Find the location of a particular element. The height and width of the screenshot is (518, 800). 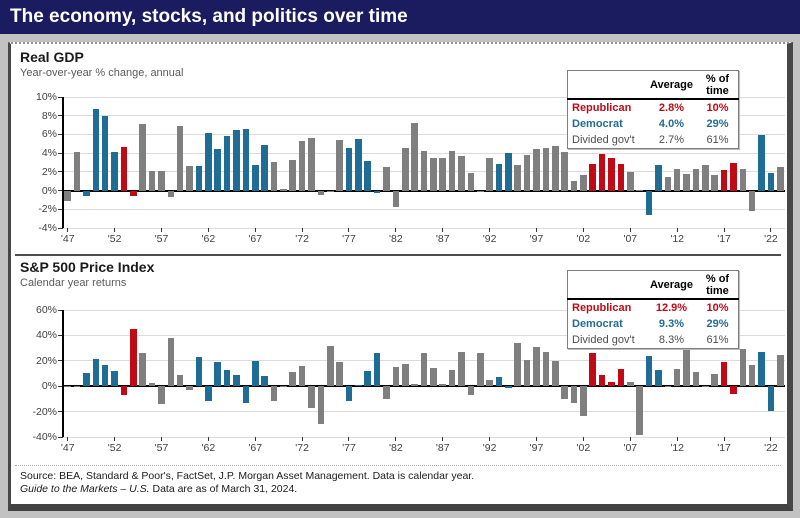

x-axis-label: '77 is located at coordinates (349, 448).